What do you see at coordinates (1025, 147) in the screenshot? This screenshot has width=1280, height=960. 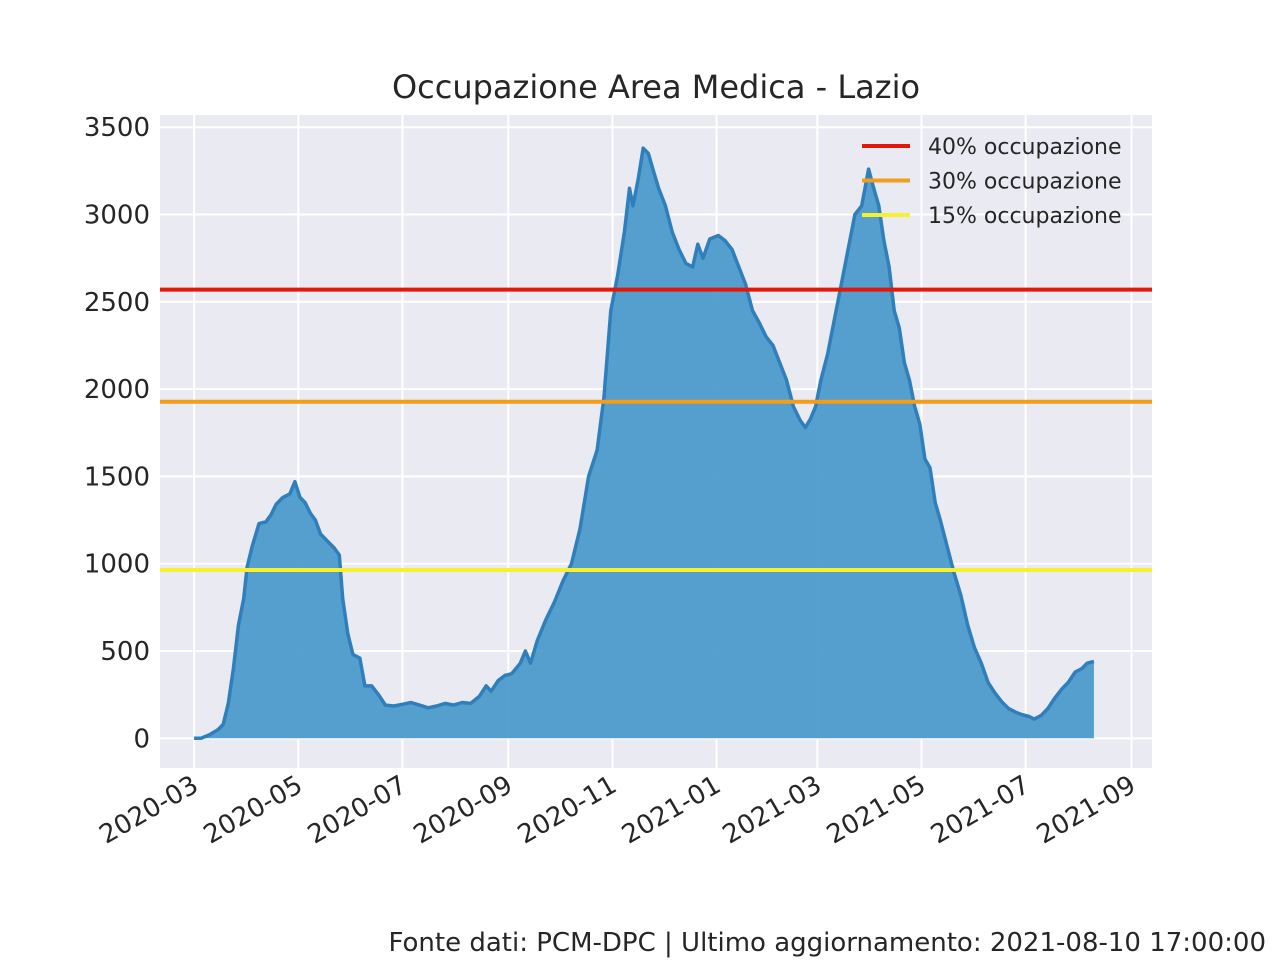 I see `legend-label: 40% occupazione` at bounding box center [1025, 147].